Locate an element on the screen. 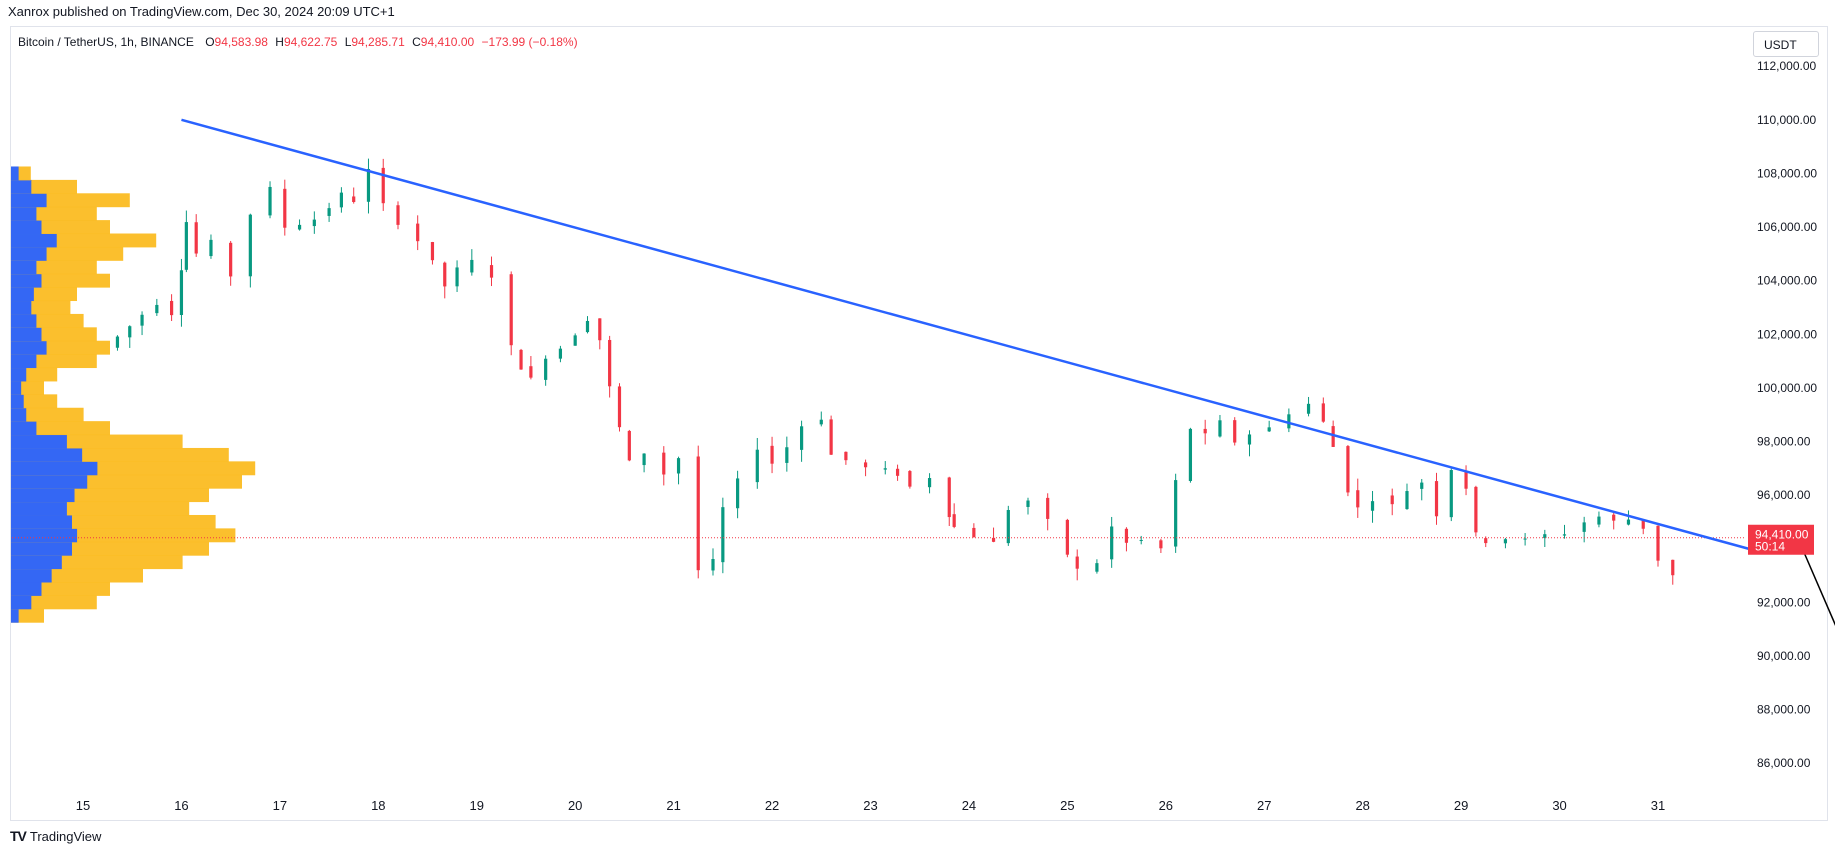  date-axis-label: 23 is located at coordinates (870, 805).